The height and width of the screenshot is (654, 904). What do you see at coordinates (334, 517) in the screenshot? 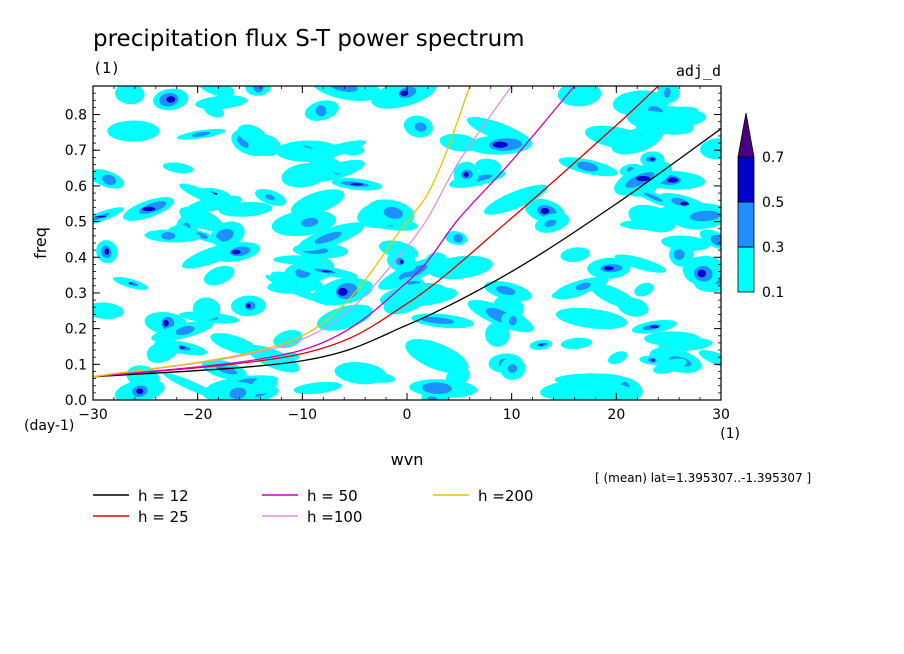
I see `legend-label: h =100` at bounding box center [334, 517].